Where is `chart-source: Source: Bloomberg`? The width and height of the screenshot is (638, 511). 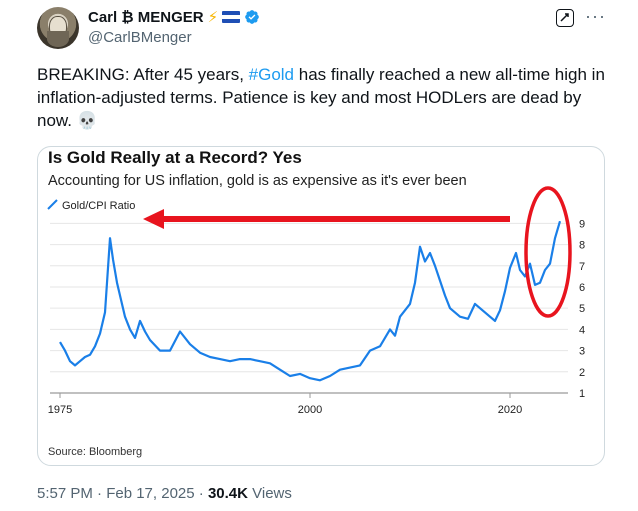 chart-source: Source: Bloomberg is located at coordinates (95, 452).